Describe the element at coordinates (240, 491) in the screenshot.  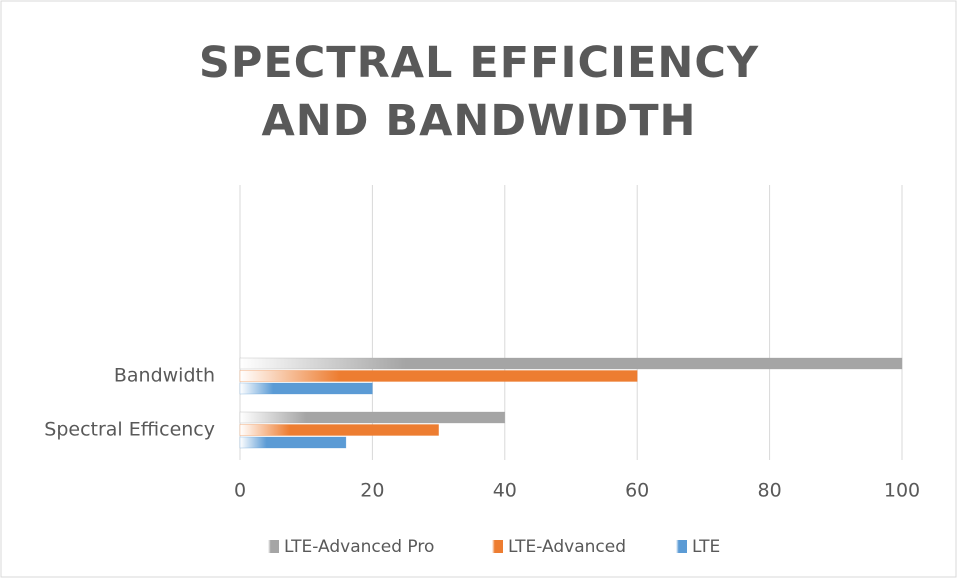
I see `x-tick-label: 0` at that location.